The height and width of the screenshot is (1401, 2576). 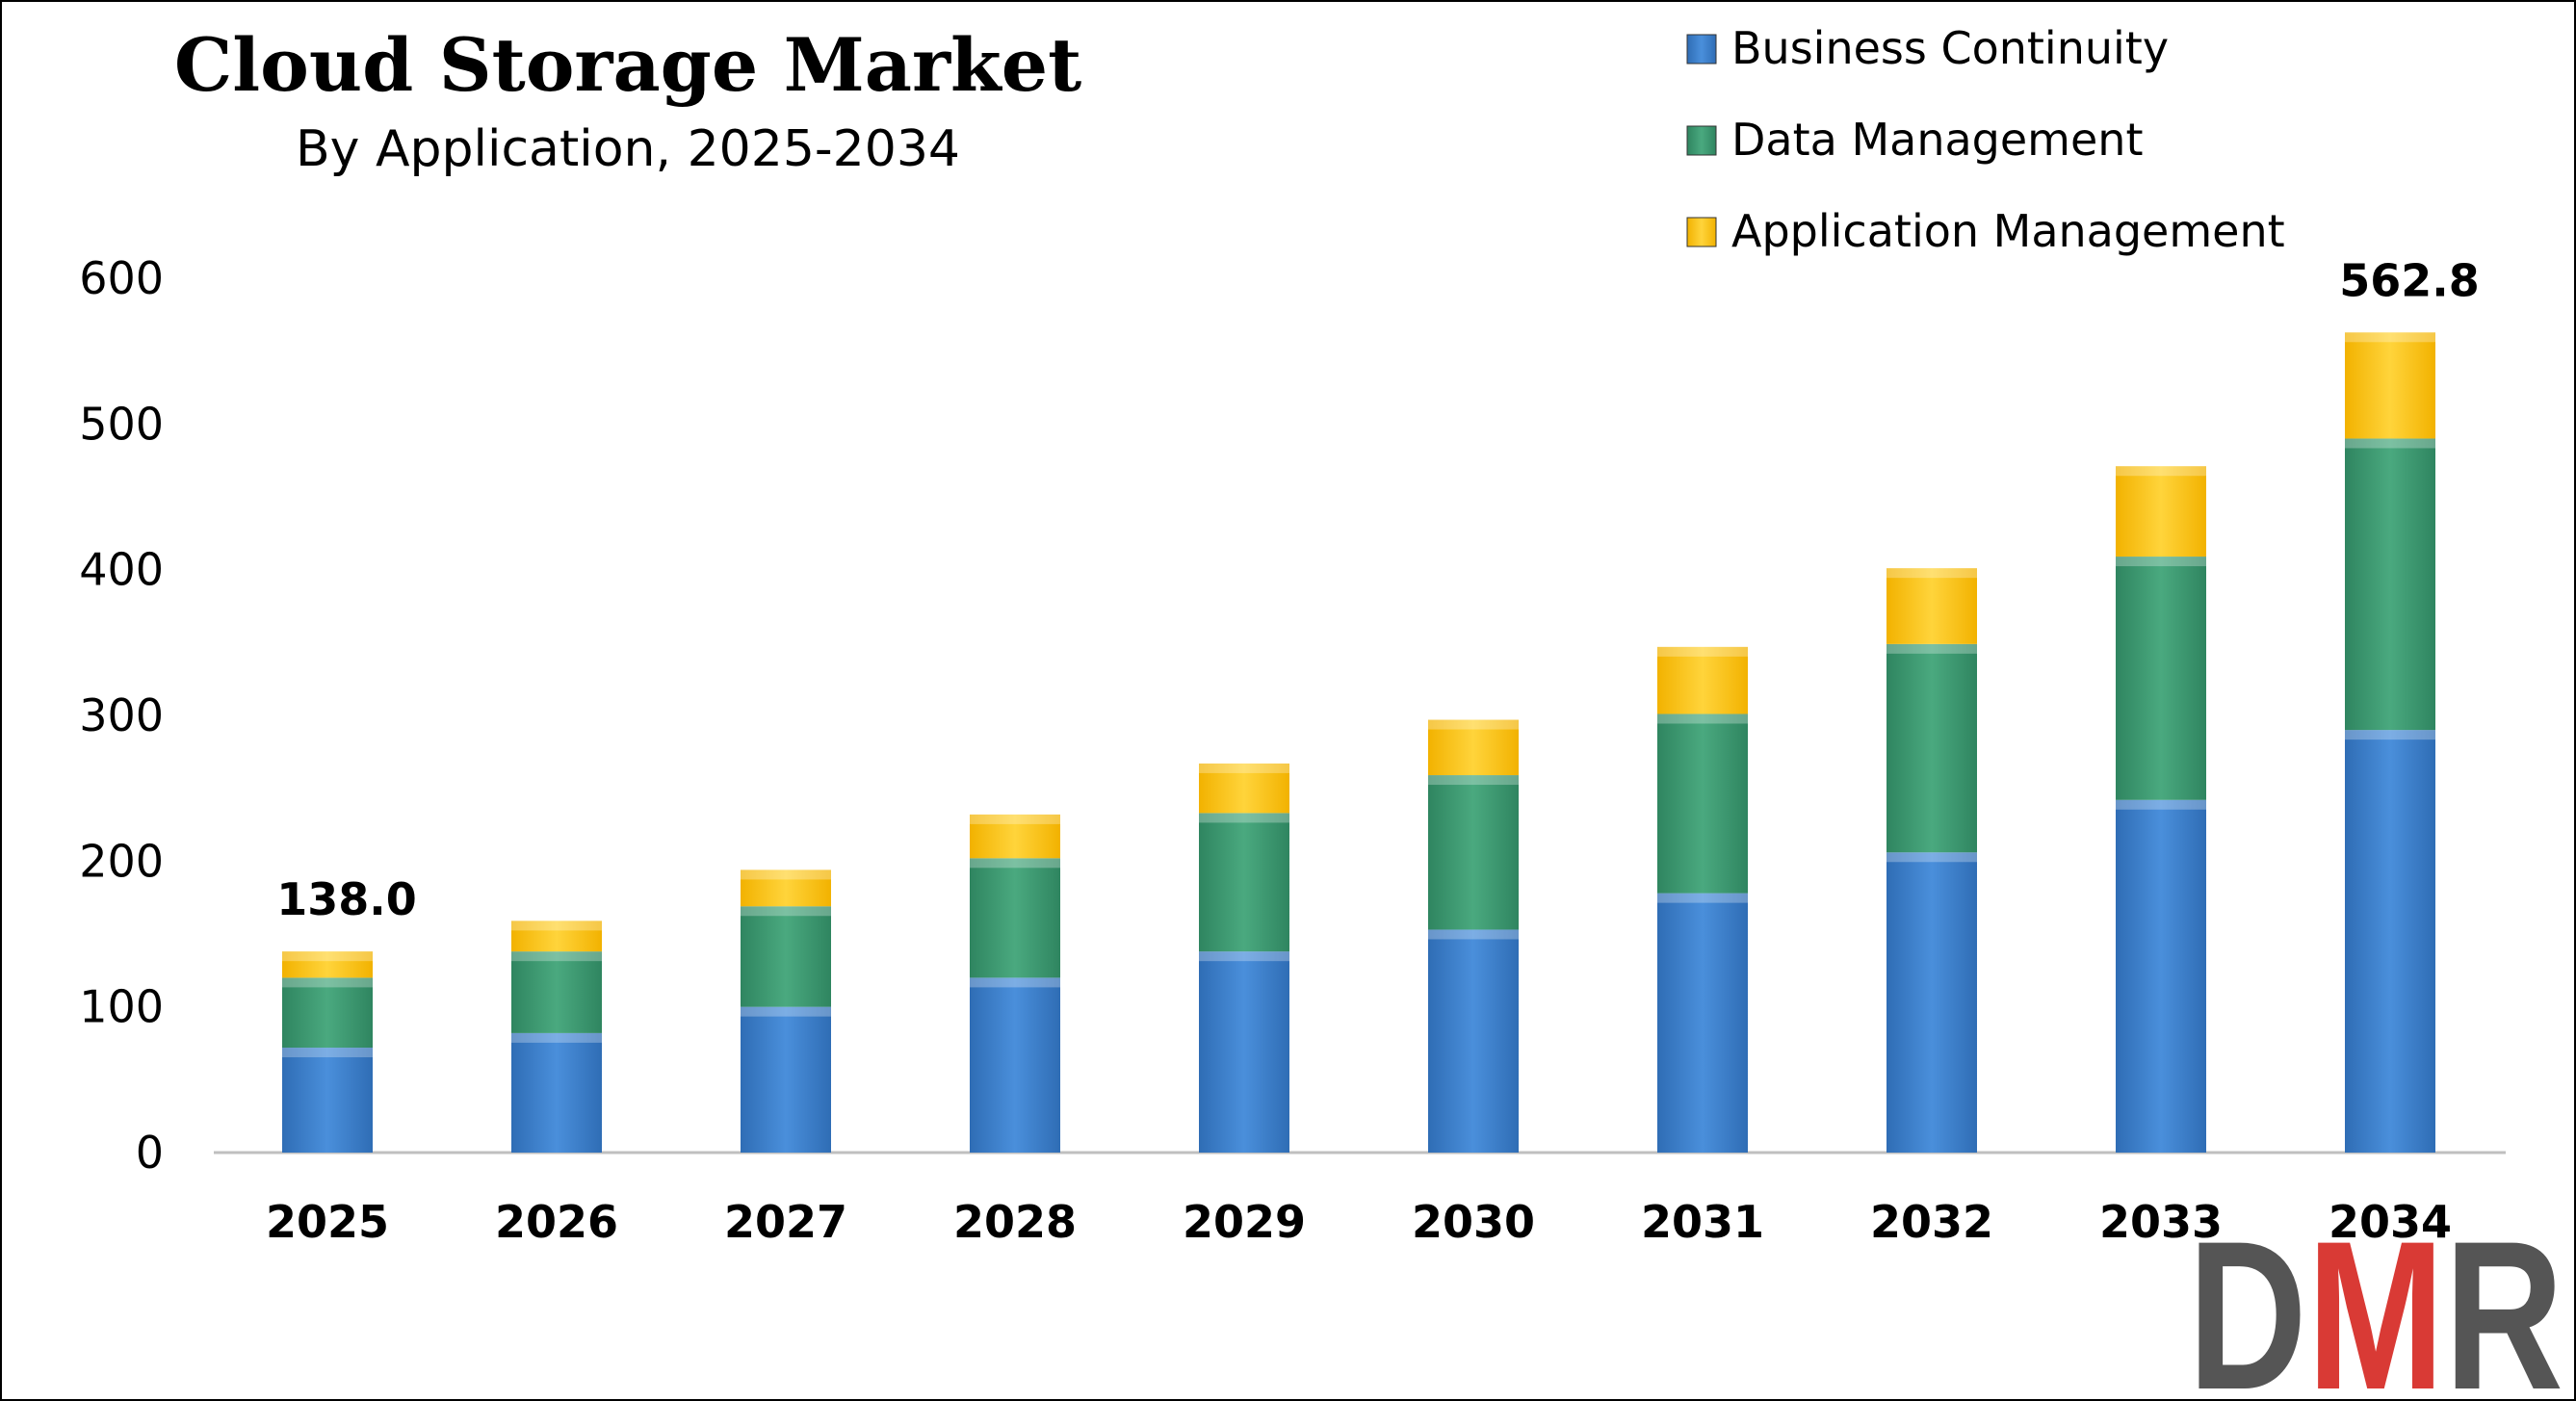 I want to click on bar-business-continuity-2029, so click(x=1244, y=1052).